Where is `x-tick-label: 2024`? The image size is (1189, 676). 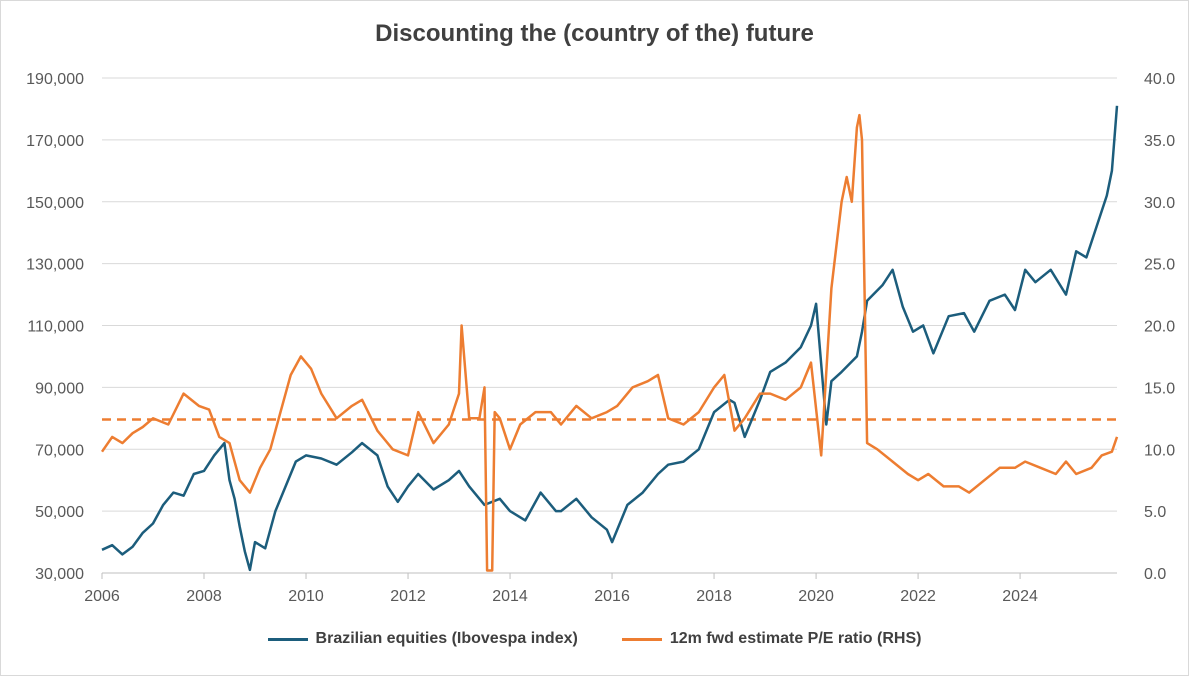
x-tick-label: 2024 is located at coordinates (1020, 596).